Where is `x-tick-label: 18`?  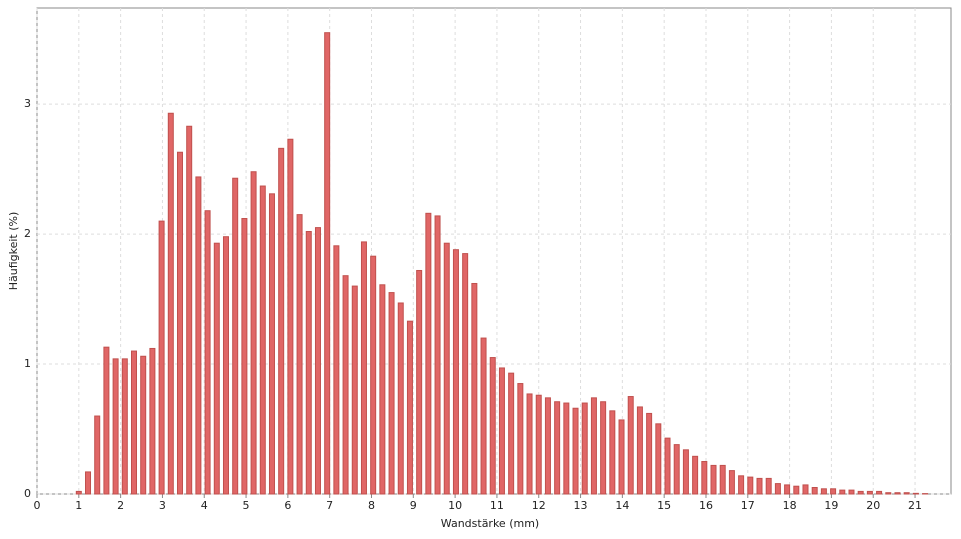 x-tick-label: 18 is located at coordinates (790, 505).